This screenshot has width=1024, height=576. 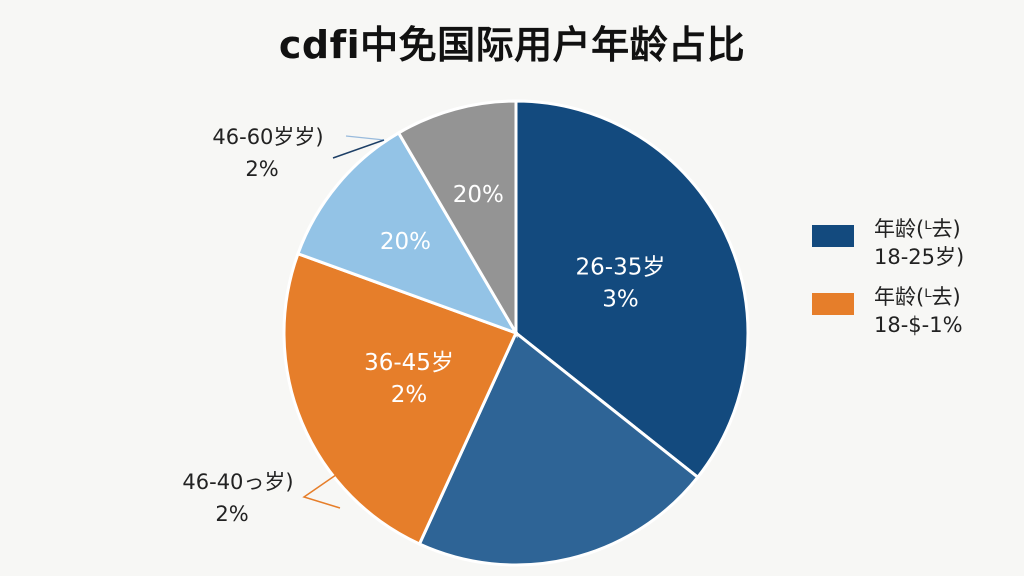 What do you see at coordinates (621, 268) in the screenshot?
I see `slice-label: 26-35岁` at bounding box center [621, 268].